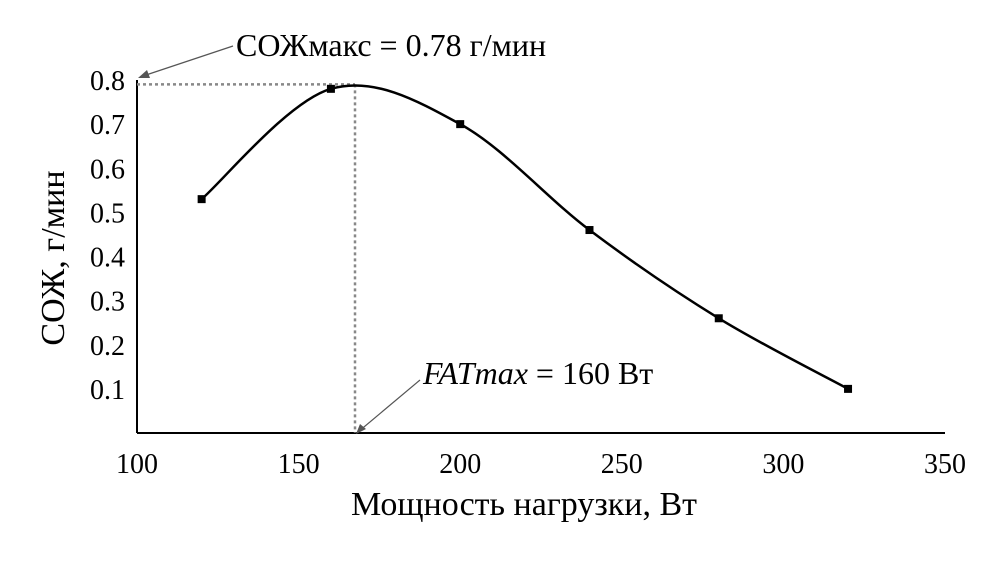 Image resolution: width=1004 pixels, height=565 pixels. I want to click on fatmax-annotation-label: FATmax = 160 Вт, so click(537, 373).